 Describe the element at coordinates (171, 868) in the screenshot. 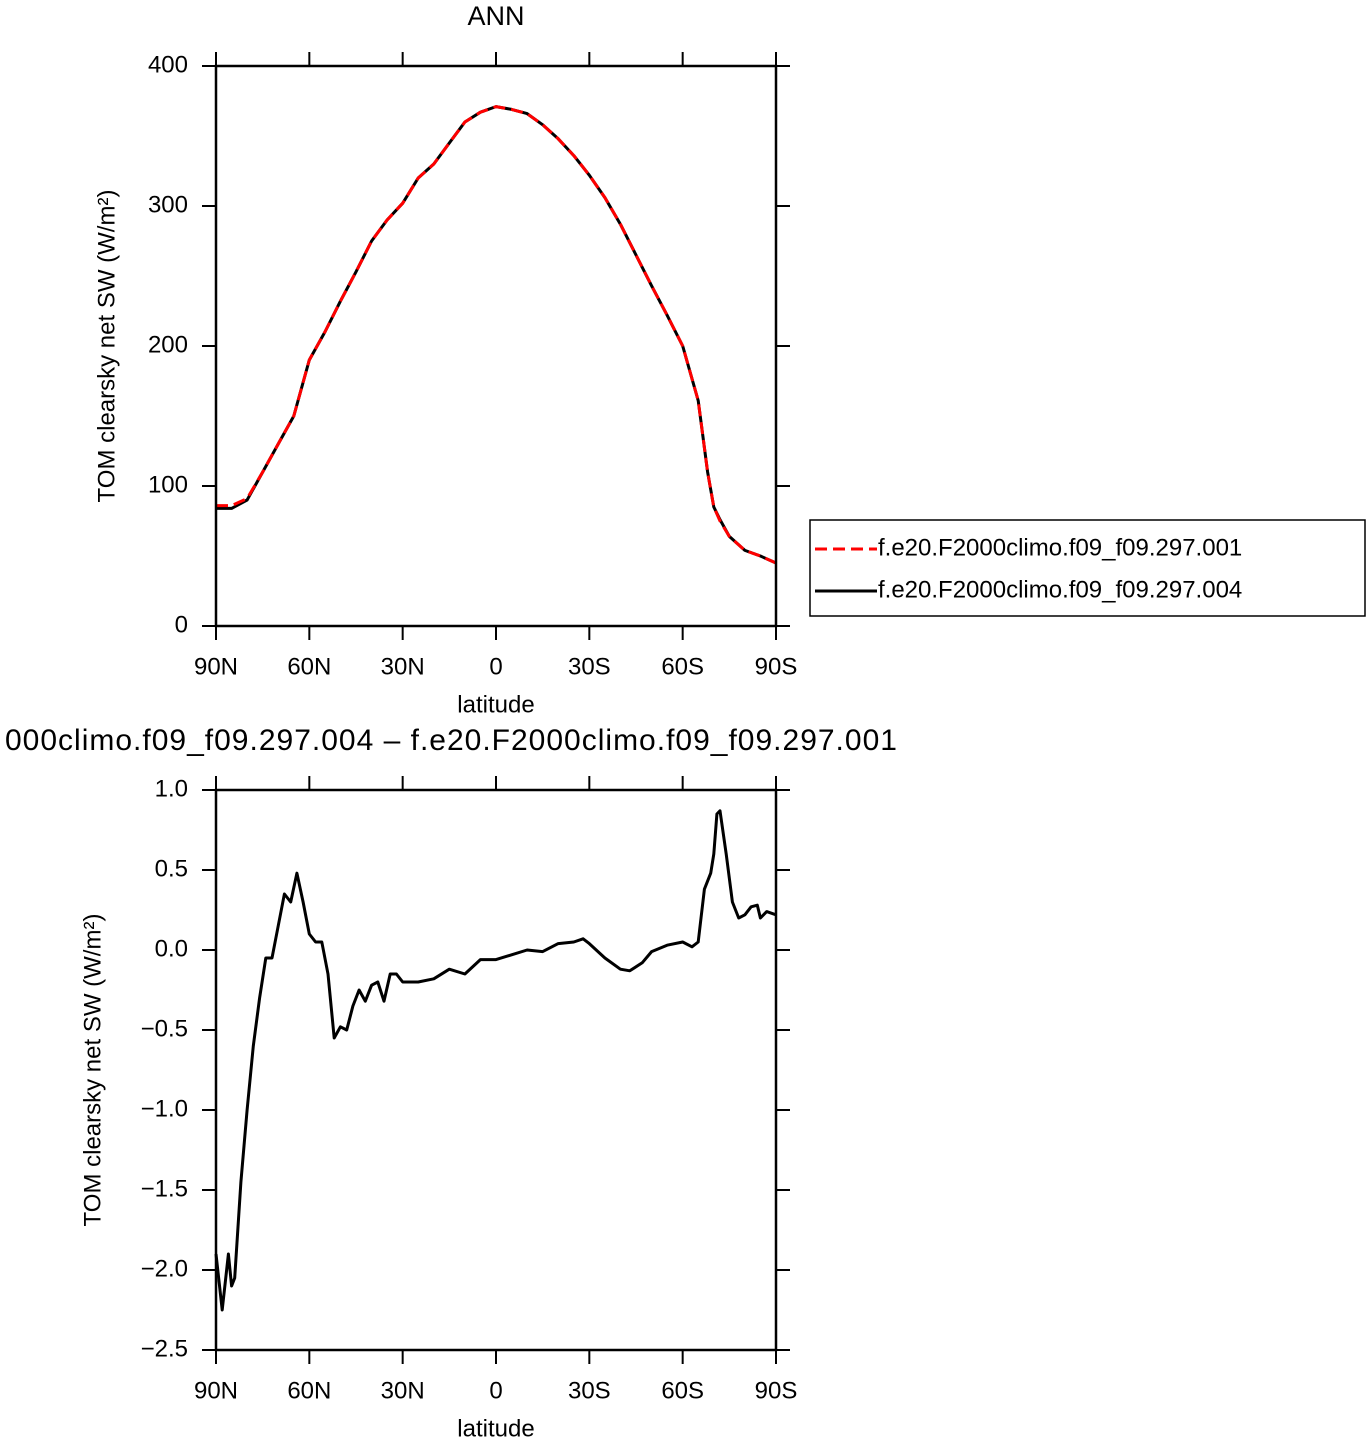

I see `y-tick-label: 0.5` at that location.